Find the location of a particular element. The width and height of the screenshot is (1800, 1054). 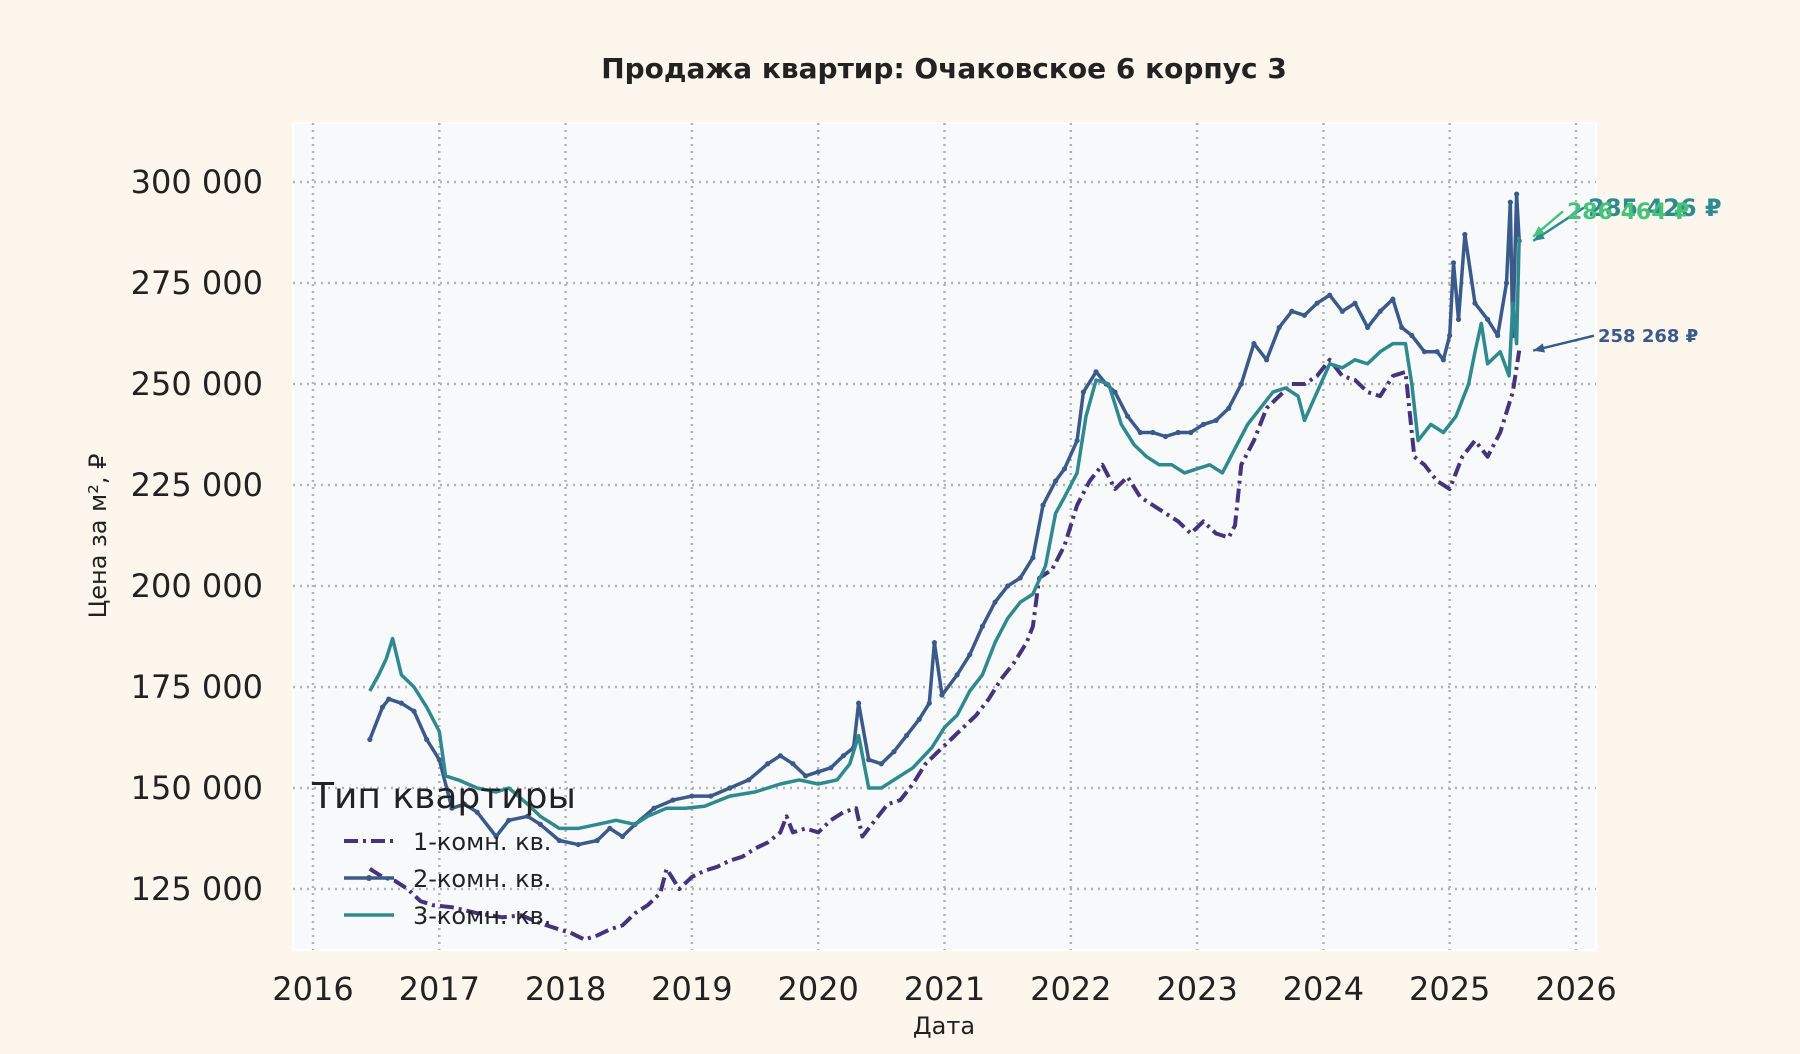

x-tick-label: 2025 is located at coordinates (1449, 989).